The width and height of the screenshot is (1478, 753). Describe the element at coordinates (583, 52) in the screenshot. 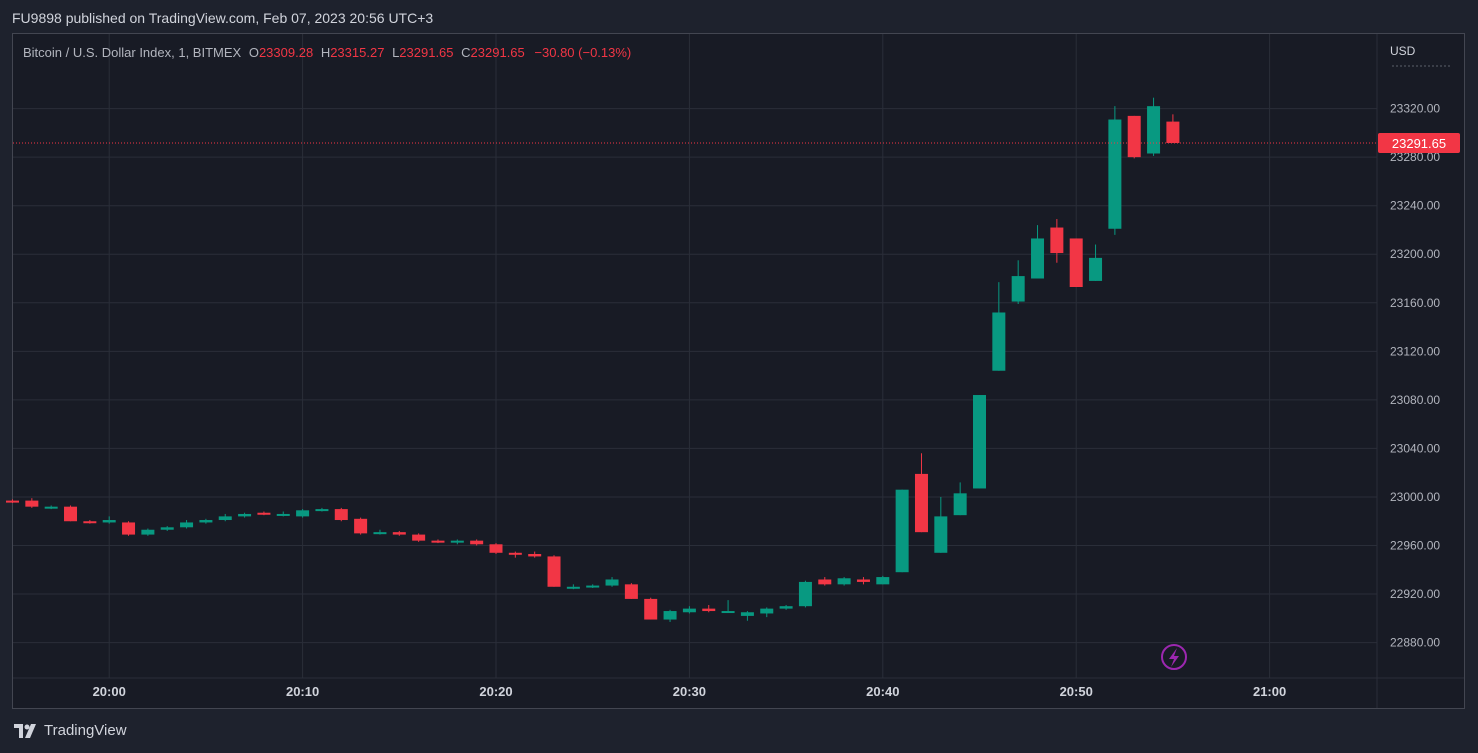

I see `change-value: −30.80 (−0.13%)` at that location.